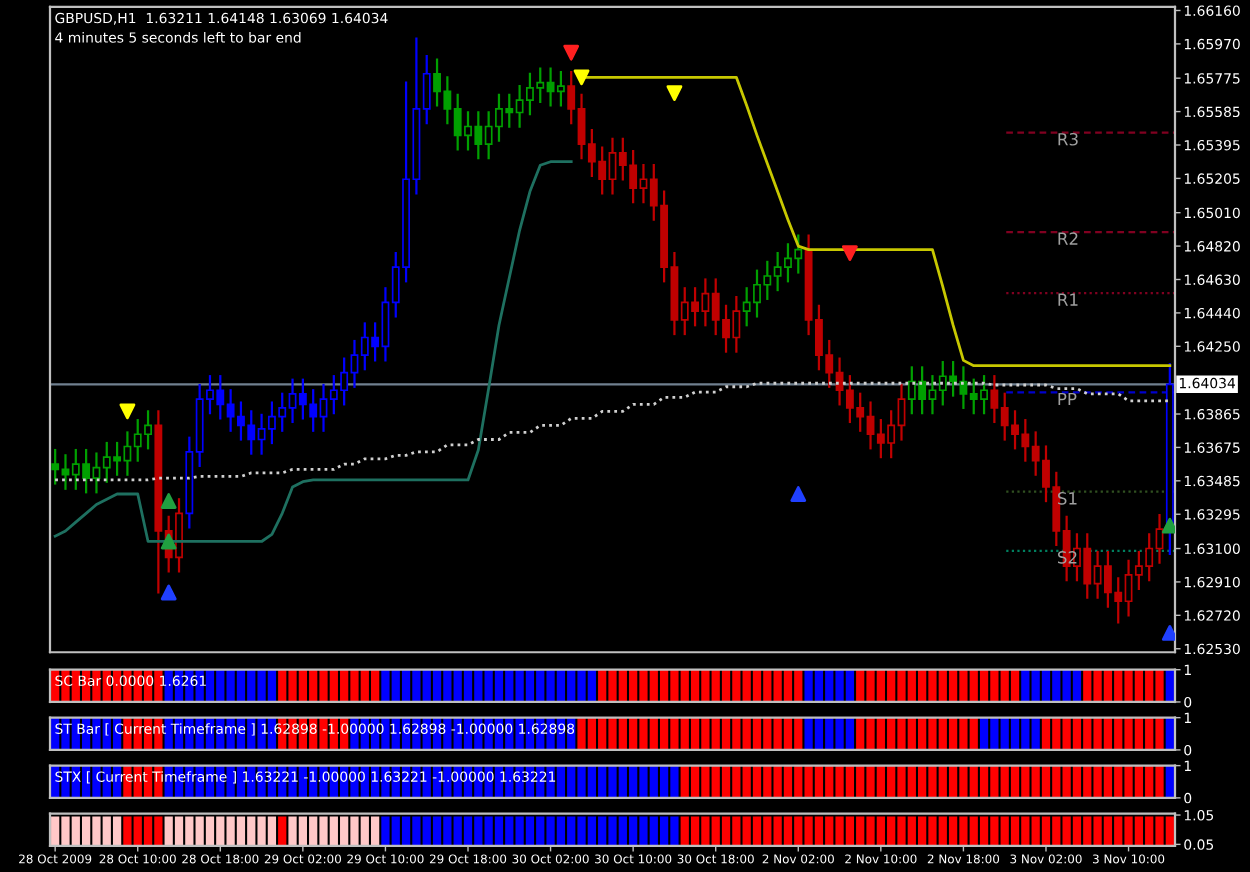  I want to click on ref-line-label: R1, so click(1068, 299).